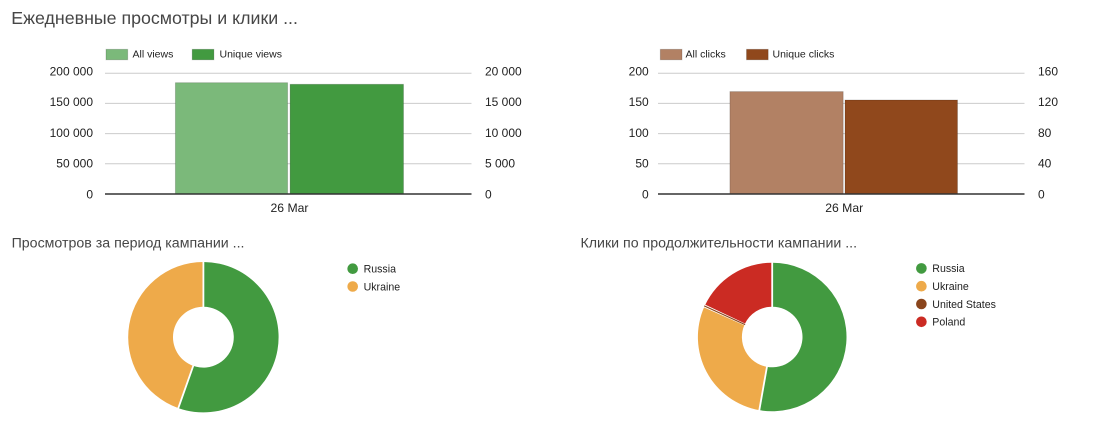  What do you see at coordinates (500, 164) in the screenshot?
I see `svg-text: 5 000` at bounding box center [500, 164].